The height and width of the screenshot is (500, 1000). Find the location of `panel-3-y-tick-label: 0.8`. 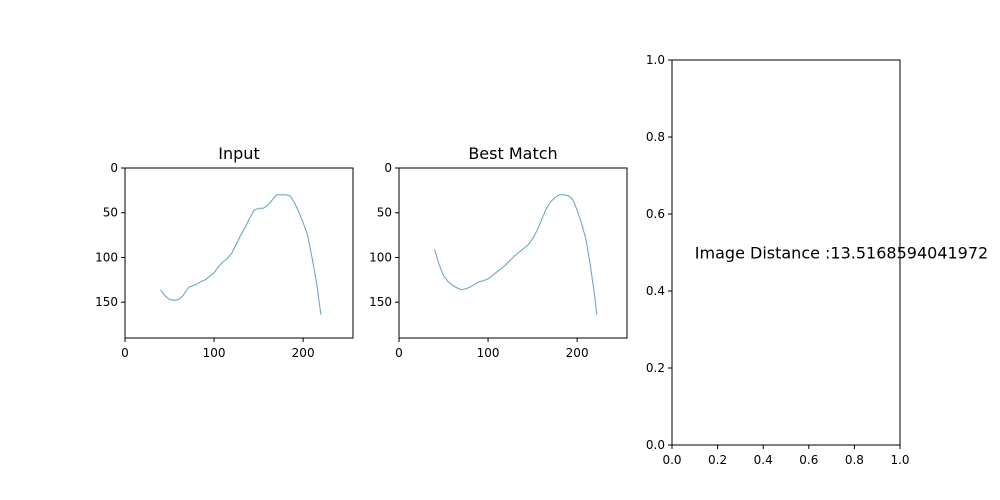

panel-3-y-tick-label: 0.8 is located at coordinates (655, 137).